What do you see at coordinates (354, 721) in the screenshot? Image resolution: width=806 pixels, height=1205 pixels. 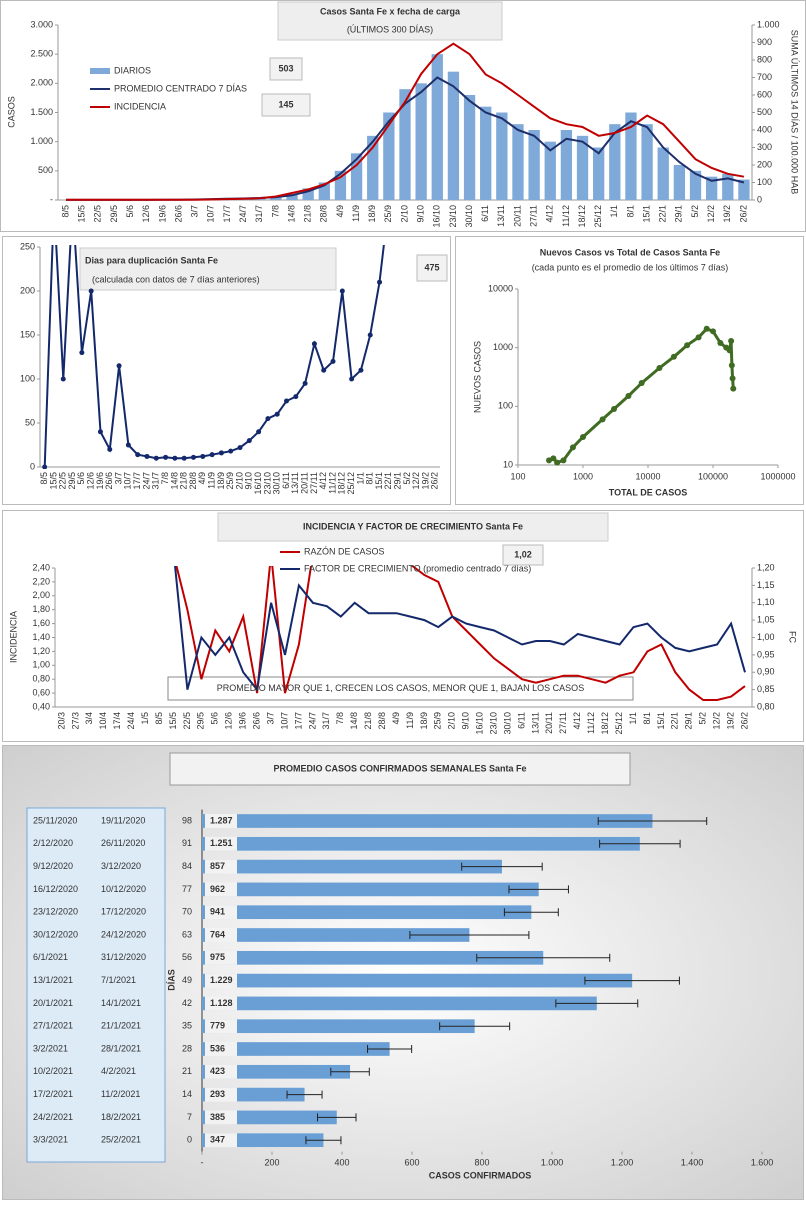 I see `x-tick-label: 14/8` at bounding box center [354, 721].